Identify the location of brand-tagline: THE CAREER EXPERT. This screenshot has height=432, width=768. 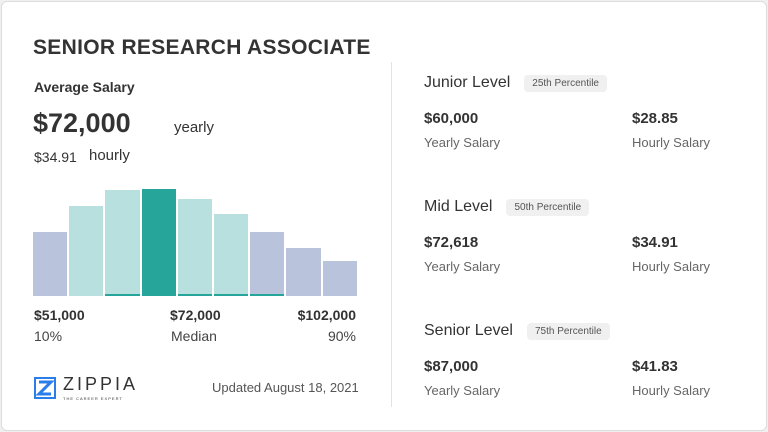
(93, 398).